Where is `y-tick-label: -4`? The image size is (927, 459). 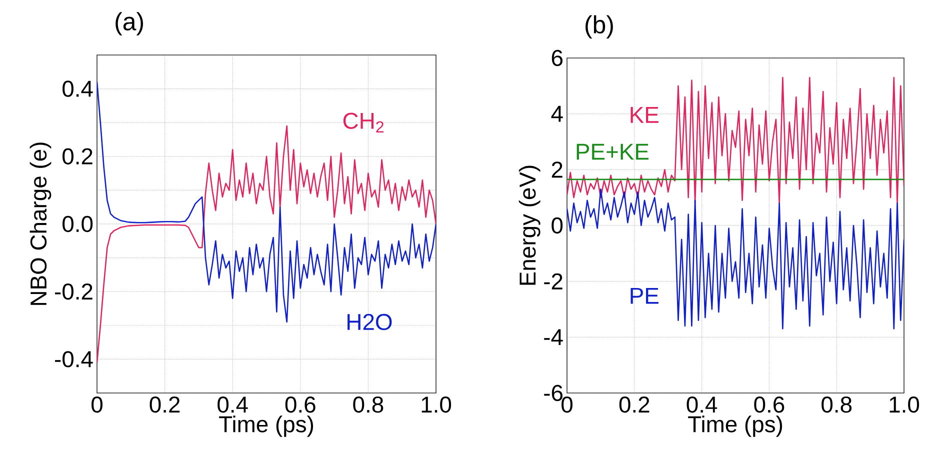
y-tick-label: -4 is located at coordinates (553, 337).